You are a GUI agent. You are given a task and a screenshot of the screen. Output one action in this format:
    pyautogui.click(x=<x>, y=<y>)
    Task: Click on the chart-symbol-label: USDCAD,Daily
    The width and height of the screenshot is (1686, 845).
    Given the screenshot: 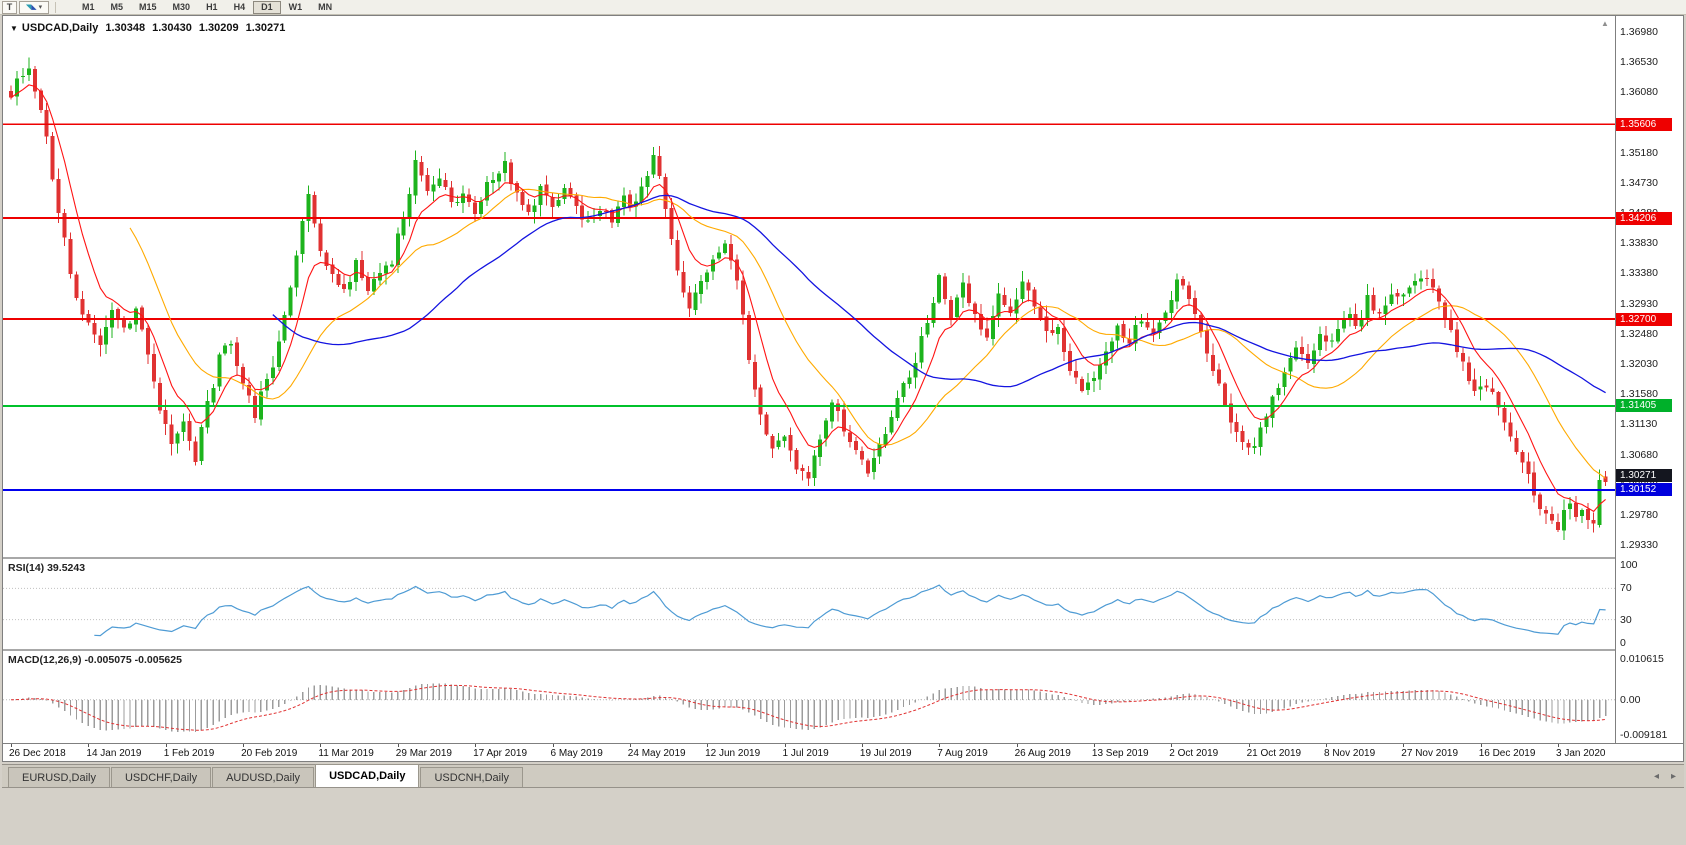 What is the action you would take?
    pyautogui.click(x=60, y=28)
    